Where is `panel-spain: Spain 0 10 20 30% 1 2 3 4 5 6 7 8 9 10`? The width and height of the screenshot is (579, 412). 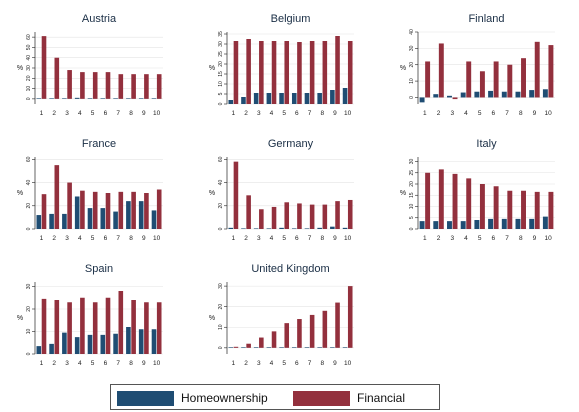
panel-spain: Spain 0 10 20 30% 1 2 3 4 5 6 7 8 9 10 is located at coordinates (90, 315).